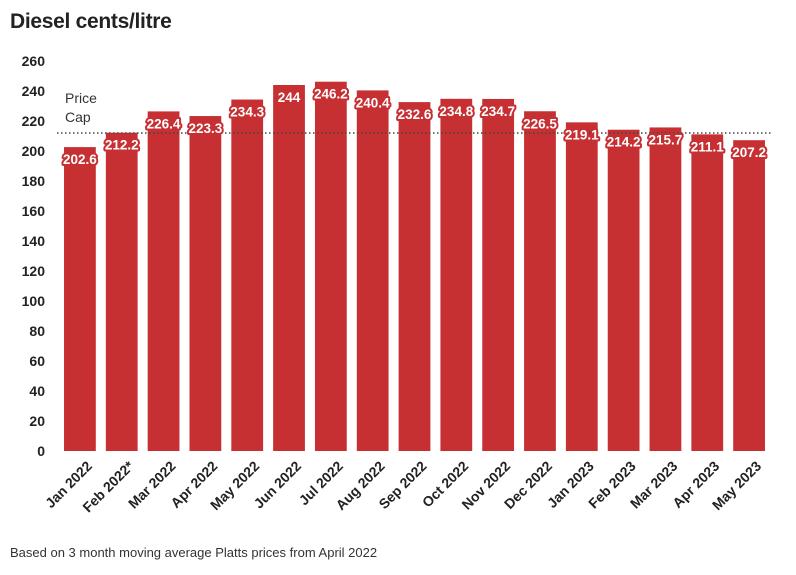 This screenshot has width=796, height=575. What do you see at coordinates (331, 94) in the screenshot?
I see `bar-value-label: 246.2` at bounding box center [331, 94].